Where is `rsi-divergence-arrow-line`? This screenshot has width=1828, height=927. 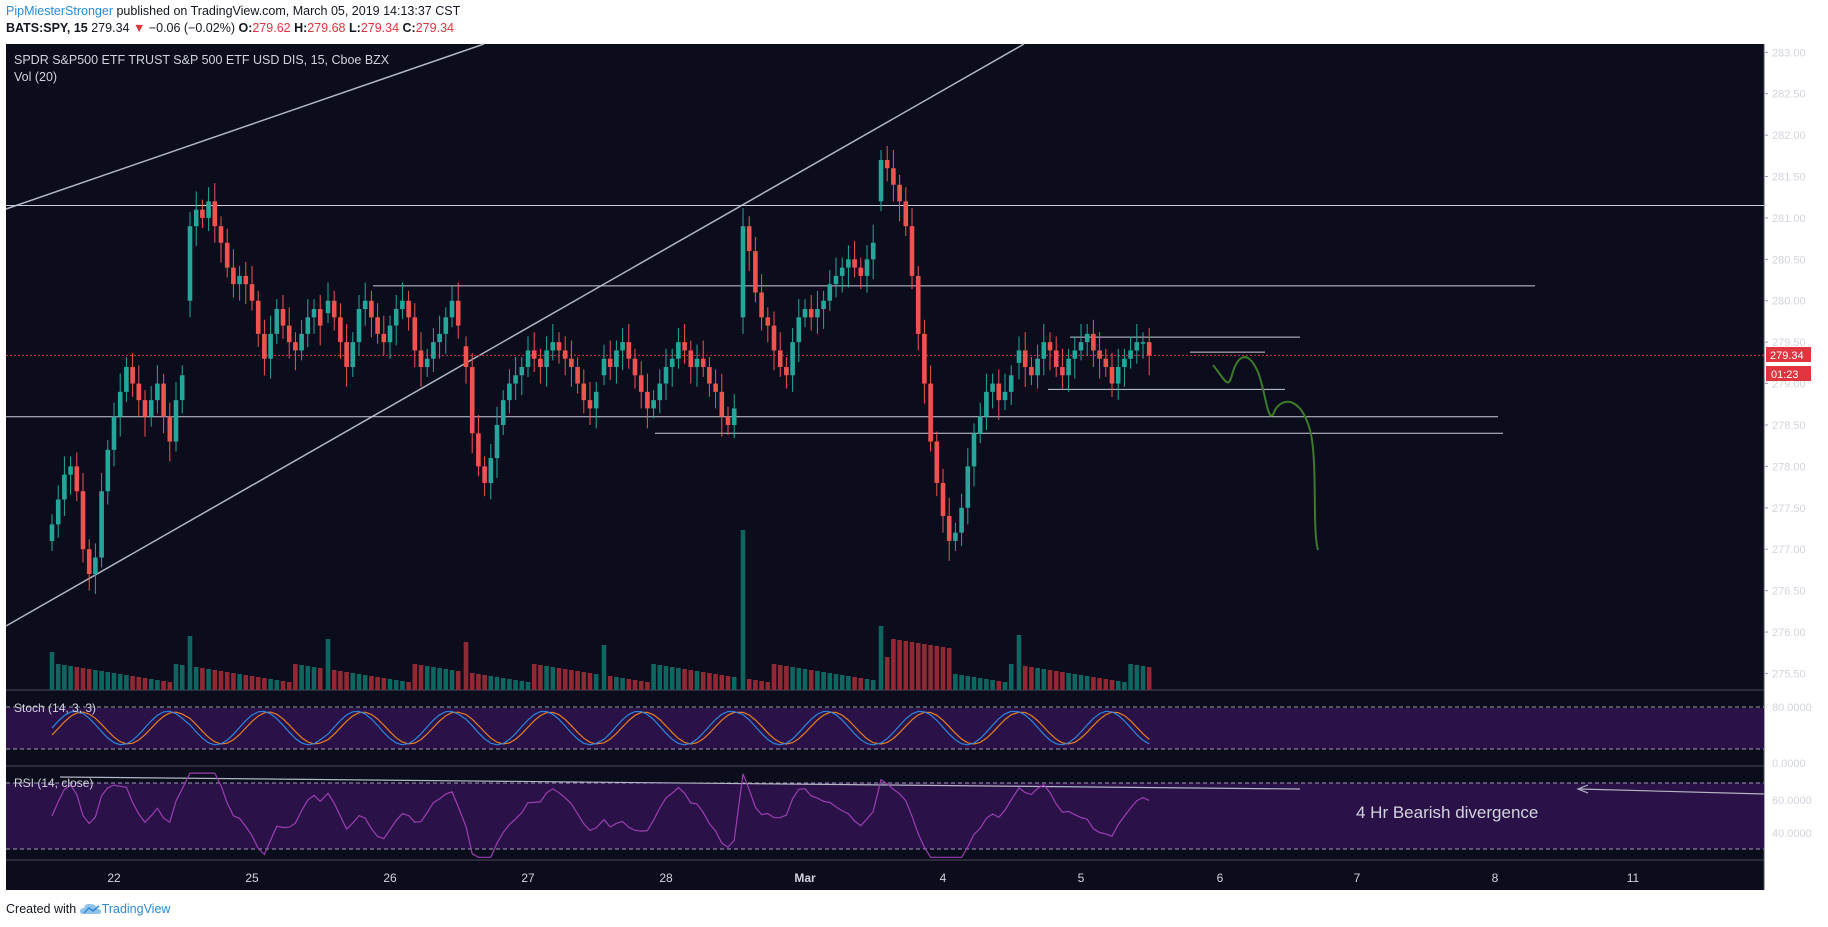
rsi-divergence-arrow-line is located at coordinates (1672, 791).